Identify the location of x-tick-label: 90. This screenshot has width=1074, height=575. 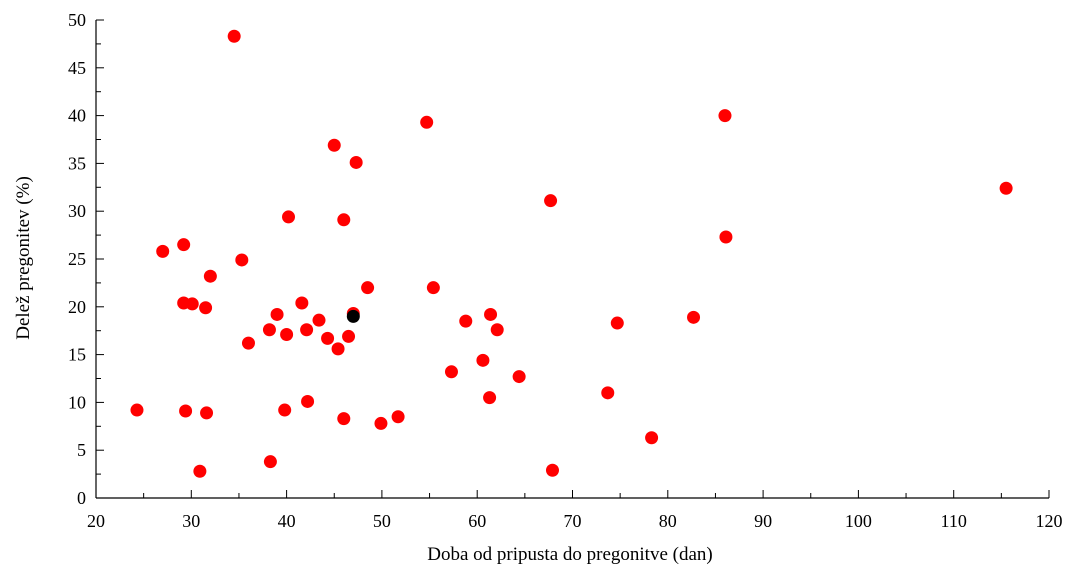
(763, 521).